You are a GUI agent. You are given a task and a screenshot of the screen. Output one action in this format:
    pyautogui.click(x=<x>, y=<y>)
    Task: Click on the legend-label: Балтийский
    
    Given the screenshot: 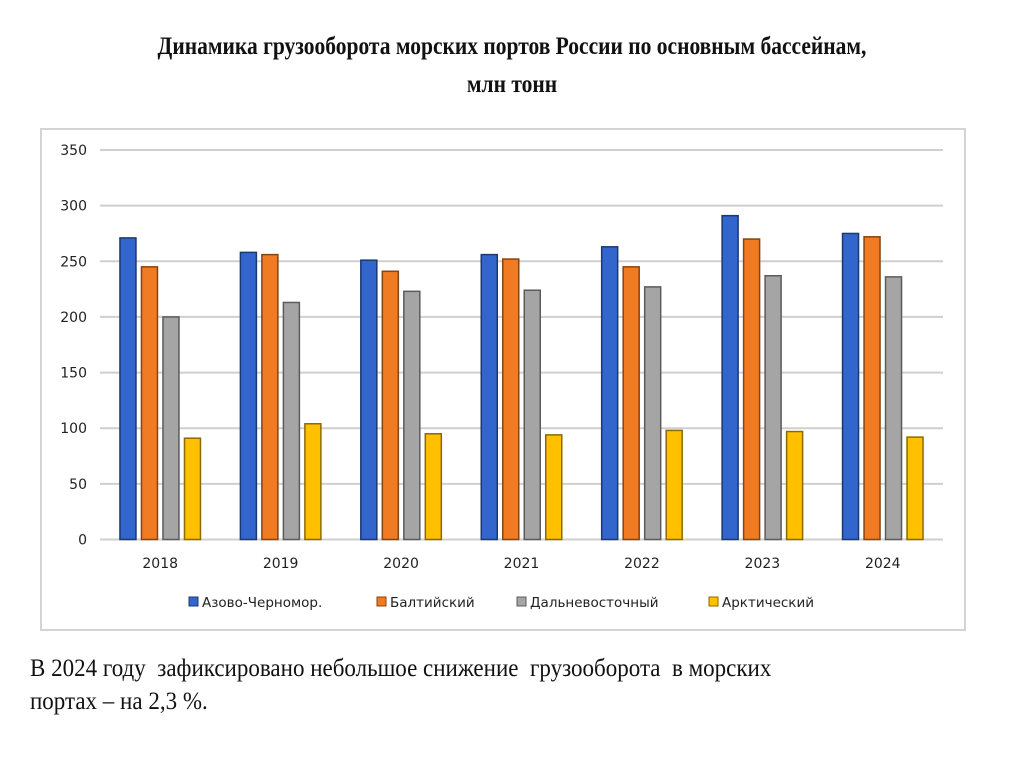 What is the action you would take?
    pyautogui.click(x=432, y=603)
    